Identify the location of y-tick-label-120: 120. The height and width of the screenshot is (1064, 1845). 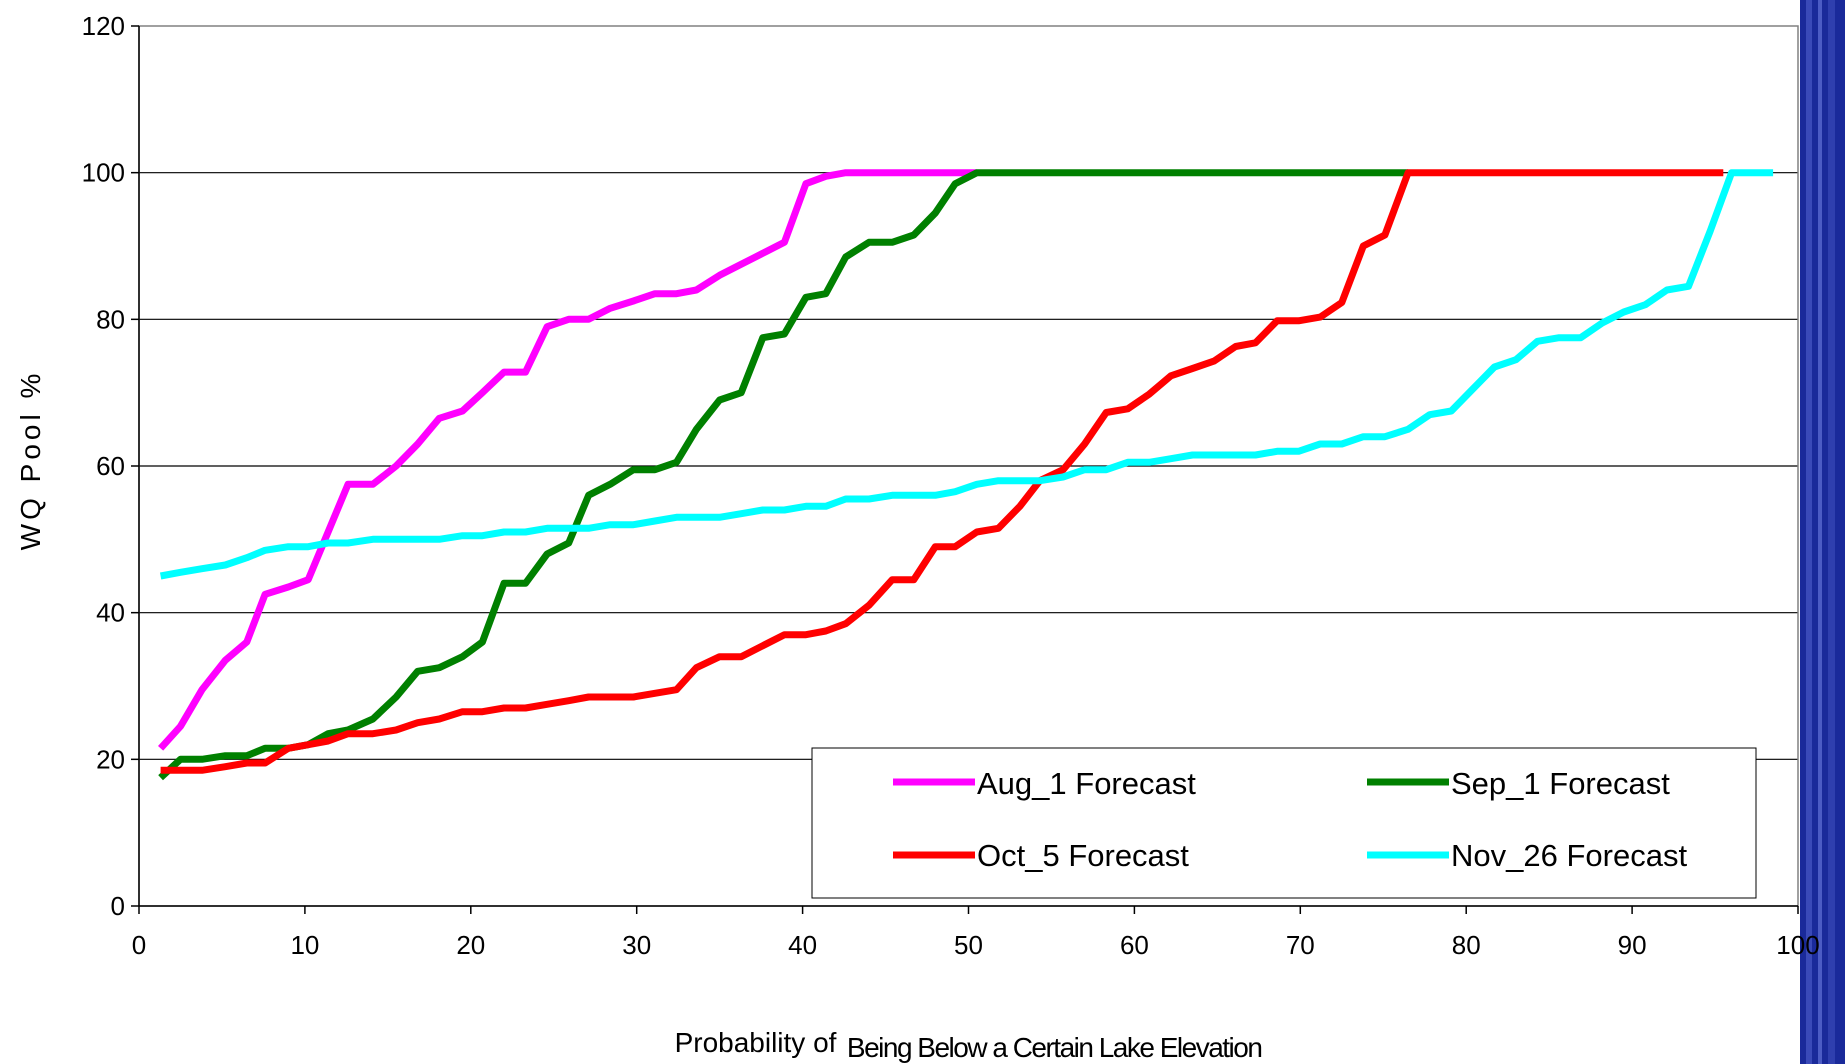
(103, 26).